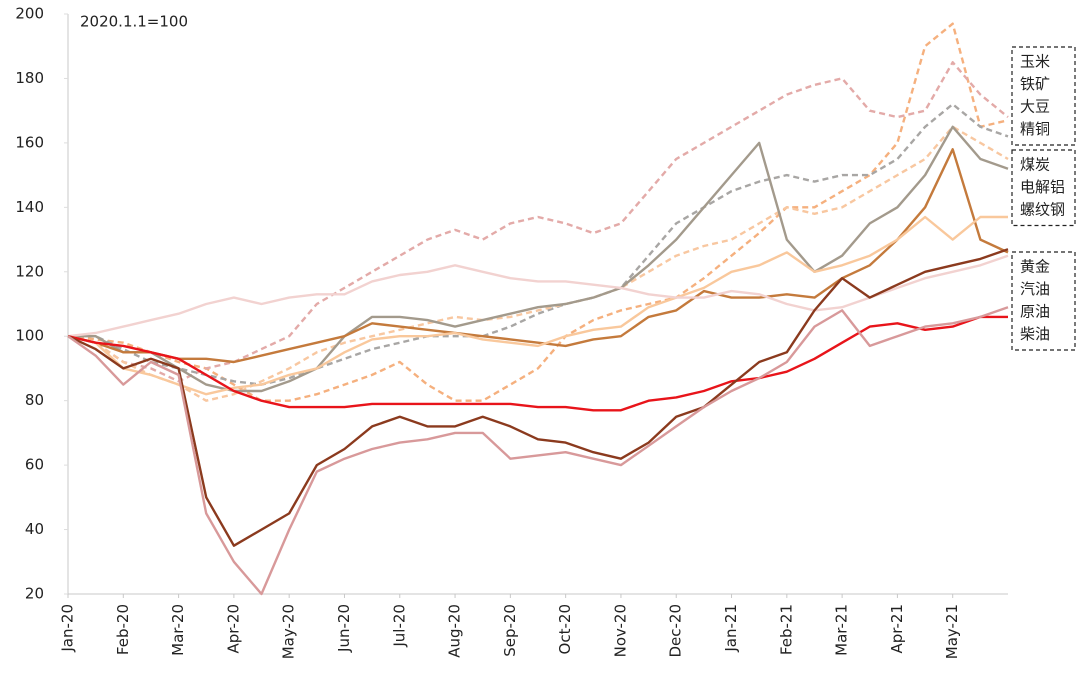 This screenshot has height=675, width=1080. Describe the element at coordinates (1035, 312) in the screenshot. I see `legend-label: 原油` at that location.